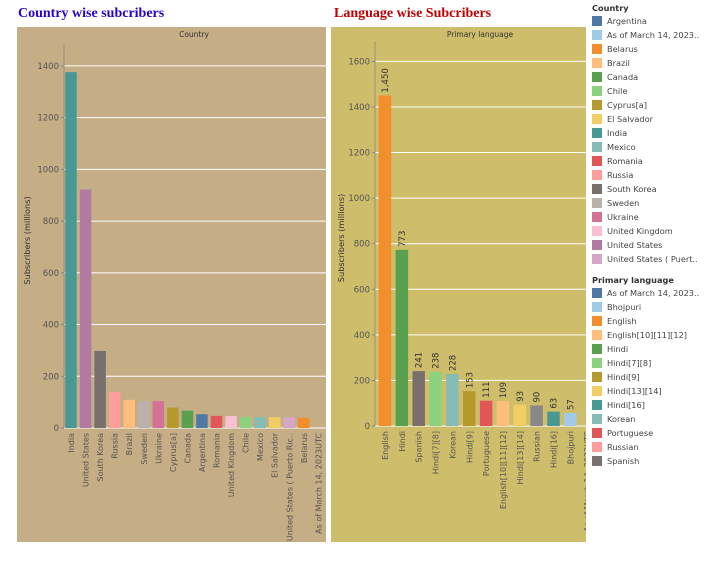 This screenshot has width=712, height=581. What do you see at coordinates (651, 175) in the screenshot?
I see `legend-item: Russia` at bounding box center [651, 175].